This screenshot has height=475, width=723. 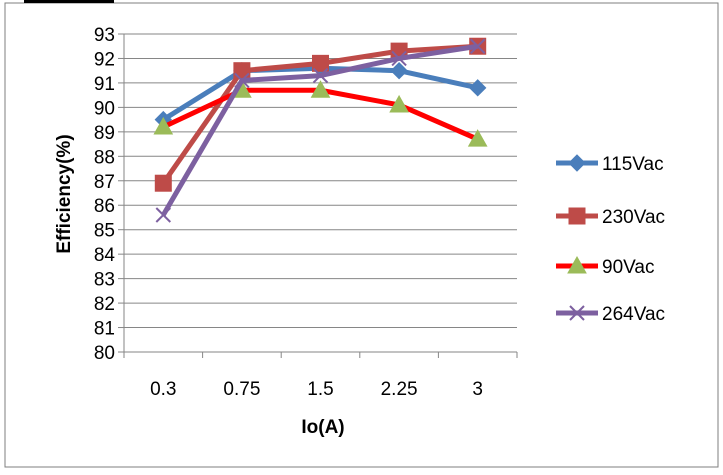 I want to click on x-tick-label: 0.75, so click(x=241, y=389).